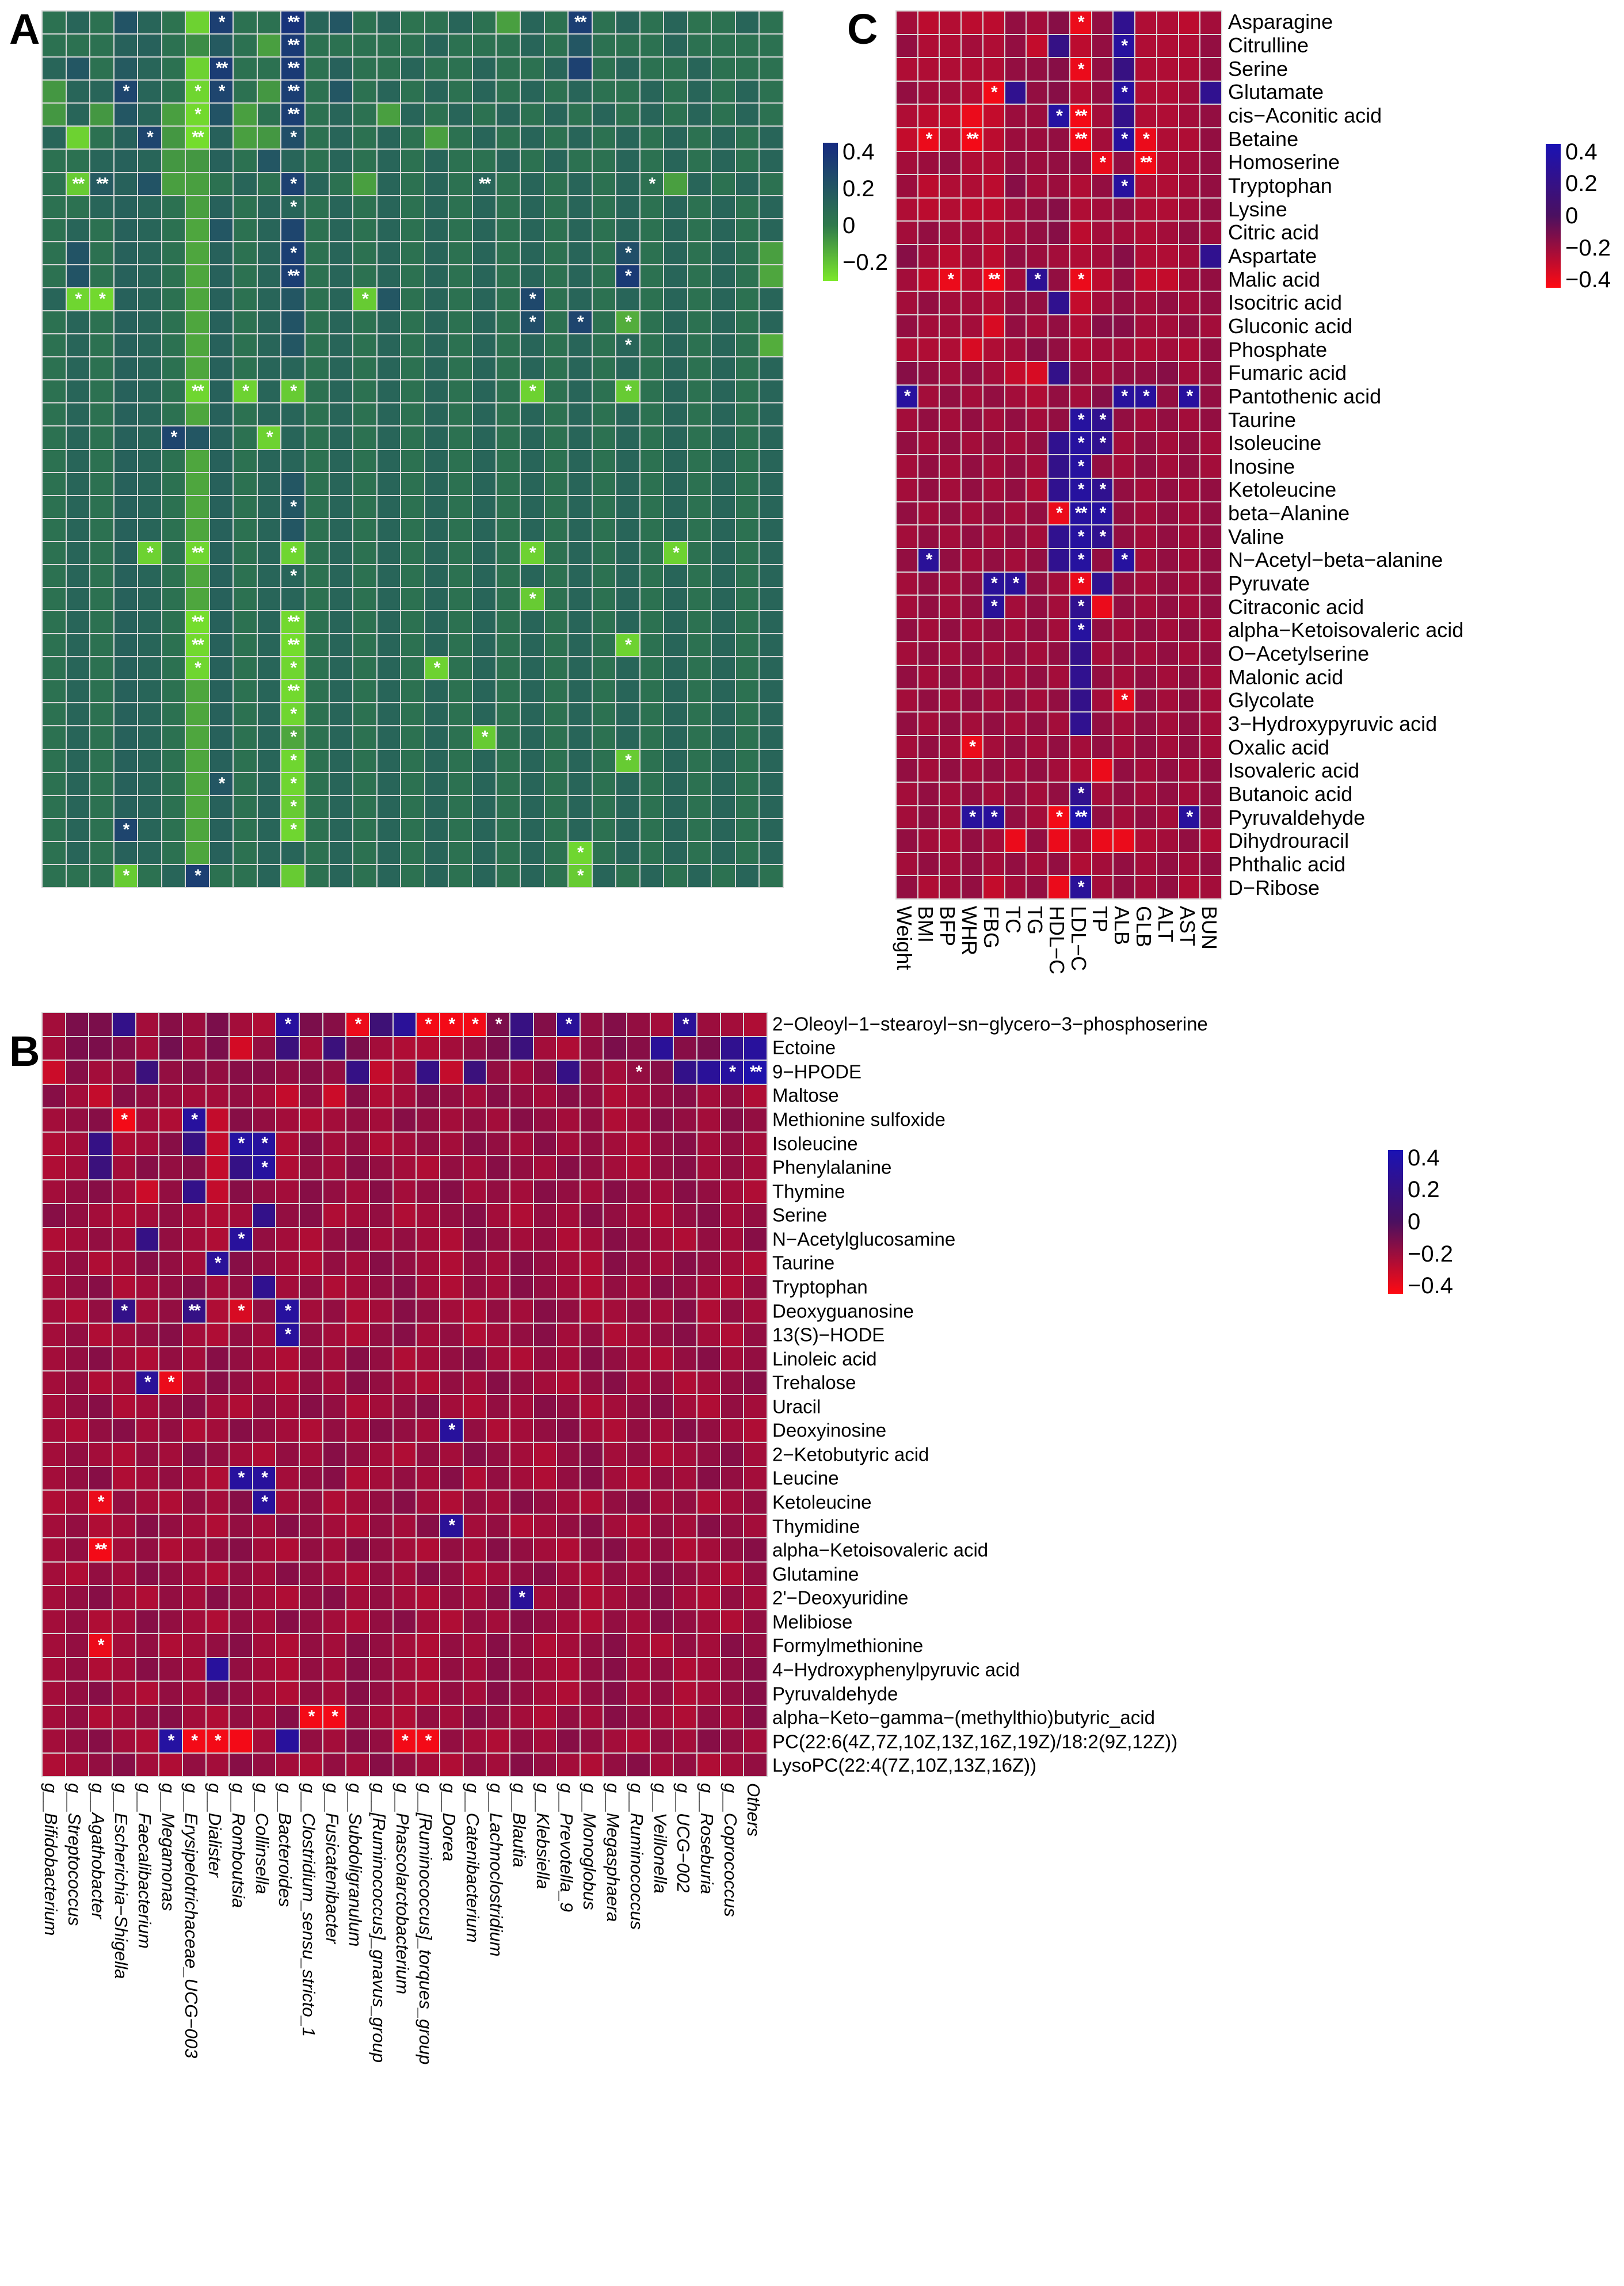 The image size is (1624, 2286). I want to click on heatmap-cell: **, so click(293, 23).